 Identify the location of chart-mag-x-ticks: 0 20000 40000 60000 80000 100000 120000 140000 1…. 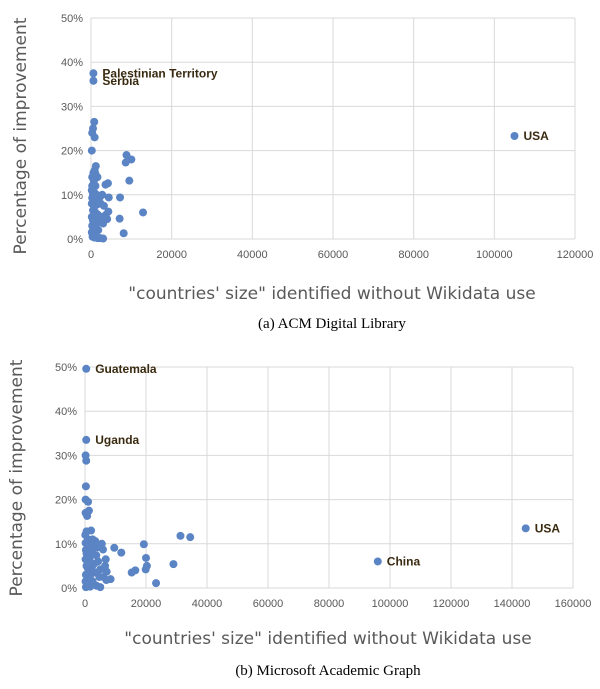
(336, 604).